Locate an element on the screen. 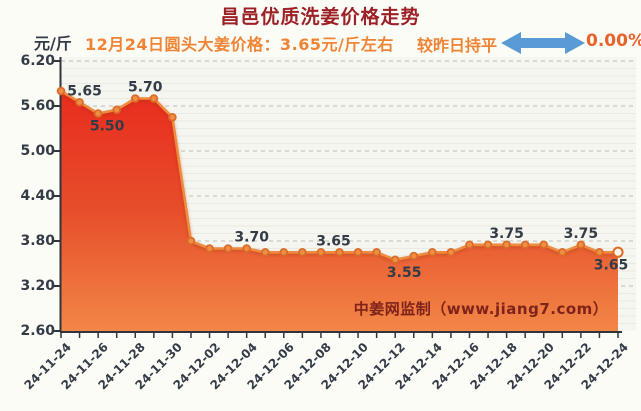 This screenshot has height=411, width=641. watermark-text: 中姜网监制（www.jiang7.com） is located at coordinates (481, 309).